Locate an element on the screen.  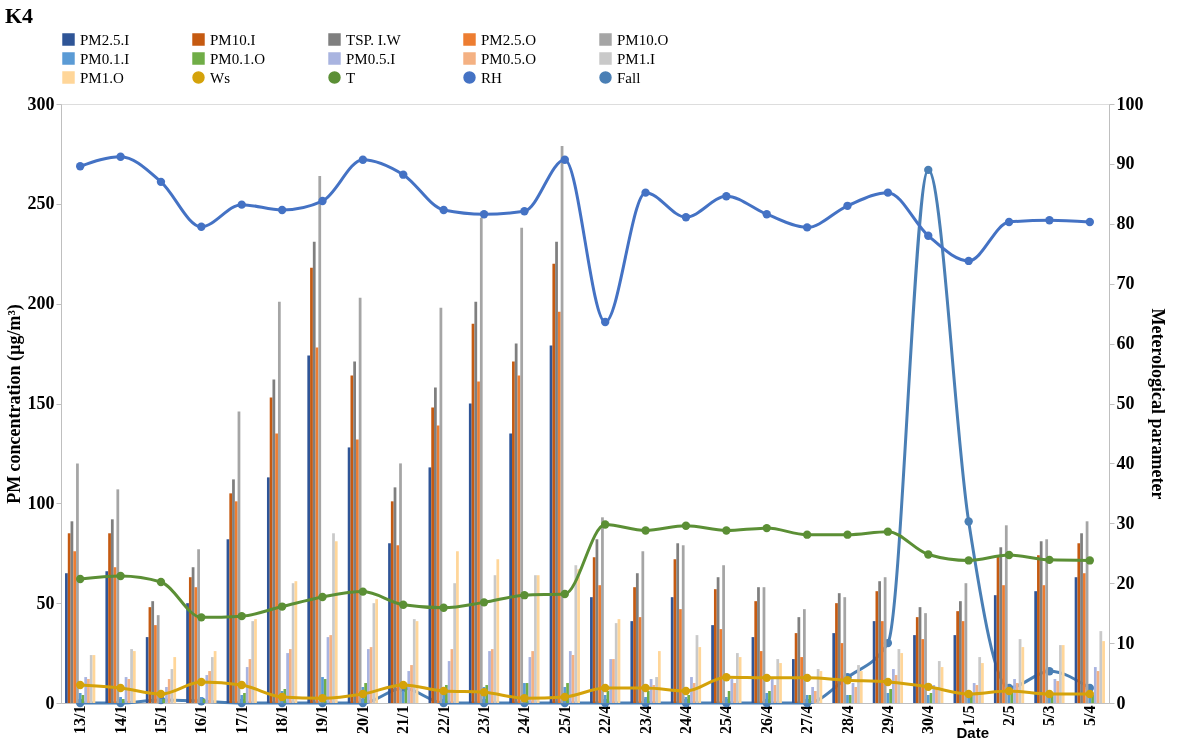
x-tick-label: 17/1 is located at coordinates (241, 719).